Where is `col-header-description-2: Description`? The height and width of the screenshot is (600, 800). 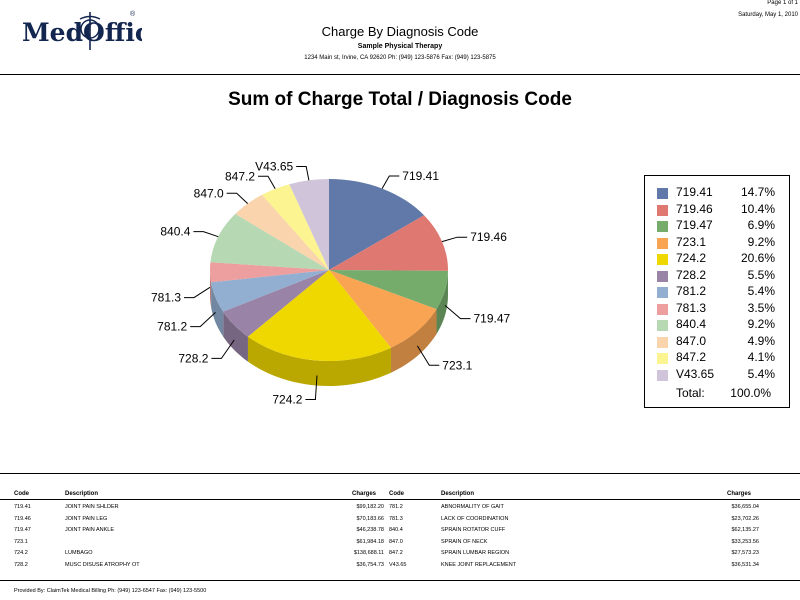
col-header-description-2: Description is located at coordinates (458, 494).